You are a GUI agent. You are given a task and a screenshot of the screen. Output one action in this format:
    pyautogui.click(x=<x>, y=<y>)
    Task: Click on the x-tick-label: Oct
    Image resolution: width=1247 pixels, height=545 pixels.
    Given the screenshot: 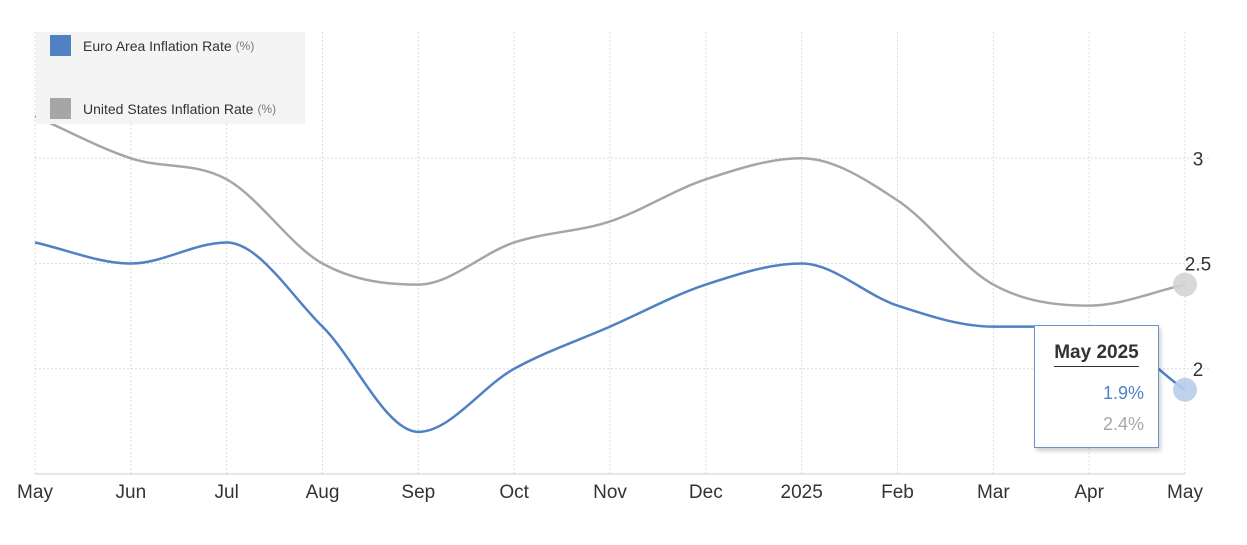 What is the action you would take?
    pyautogui.click(x=514, y=492)
    